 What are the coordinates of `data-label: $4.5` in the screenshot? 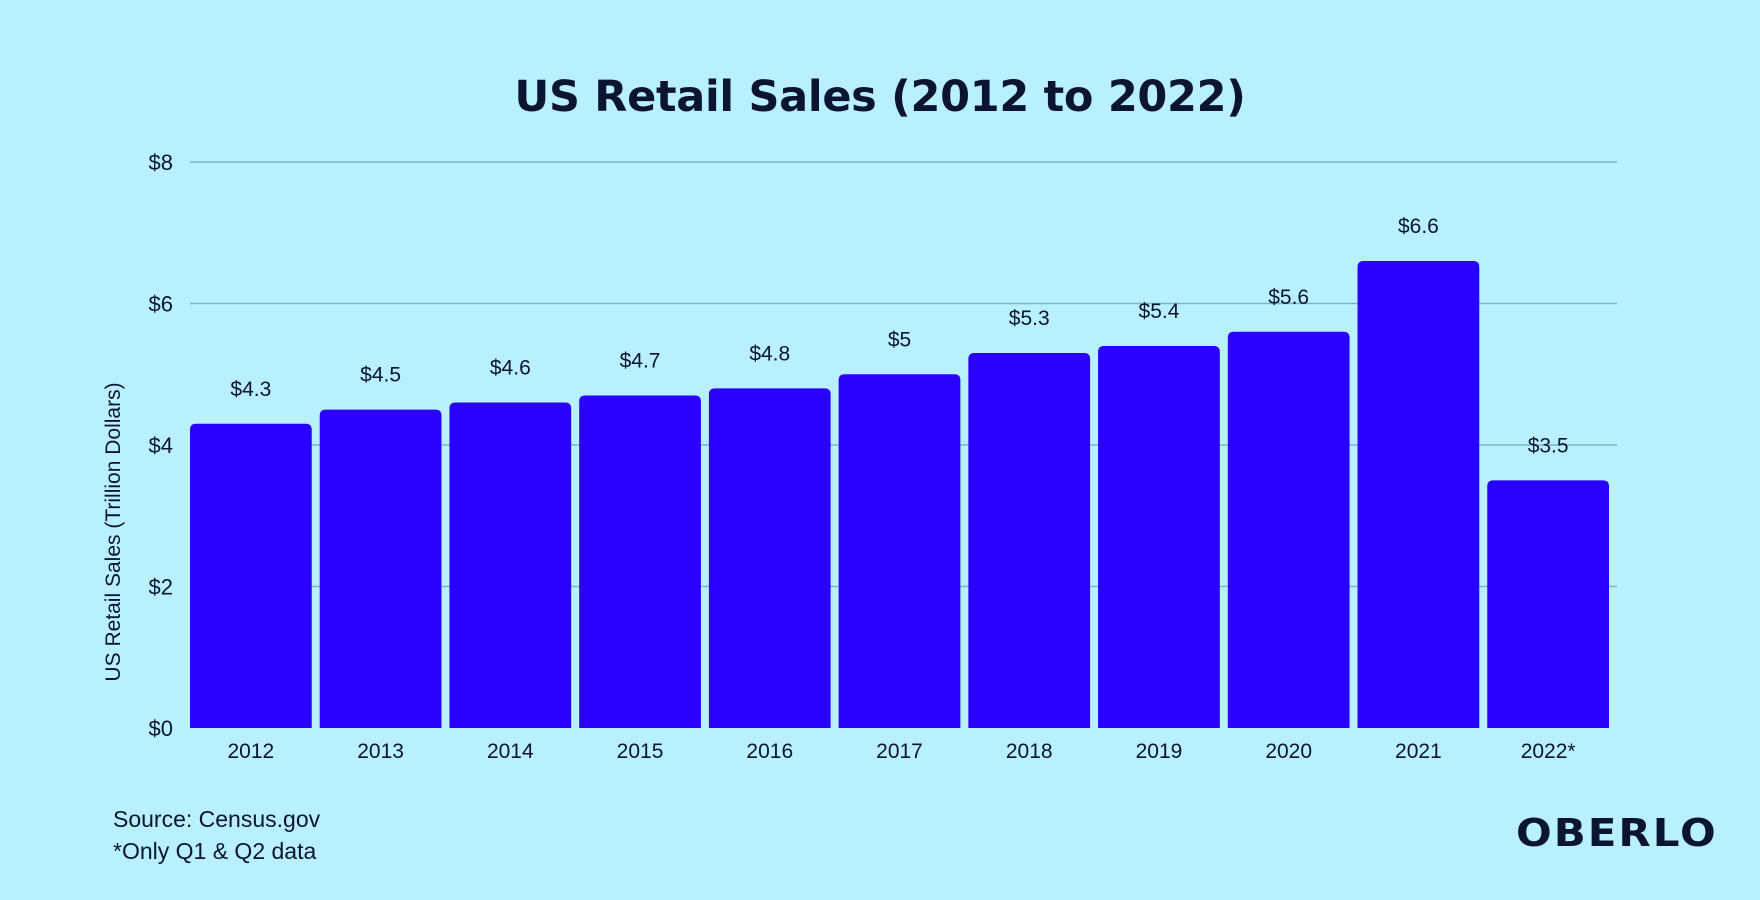 It's located at (380, 375).